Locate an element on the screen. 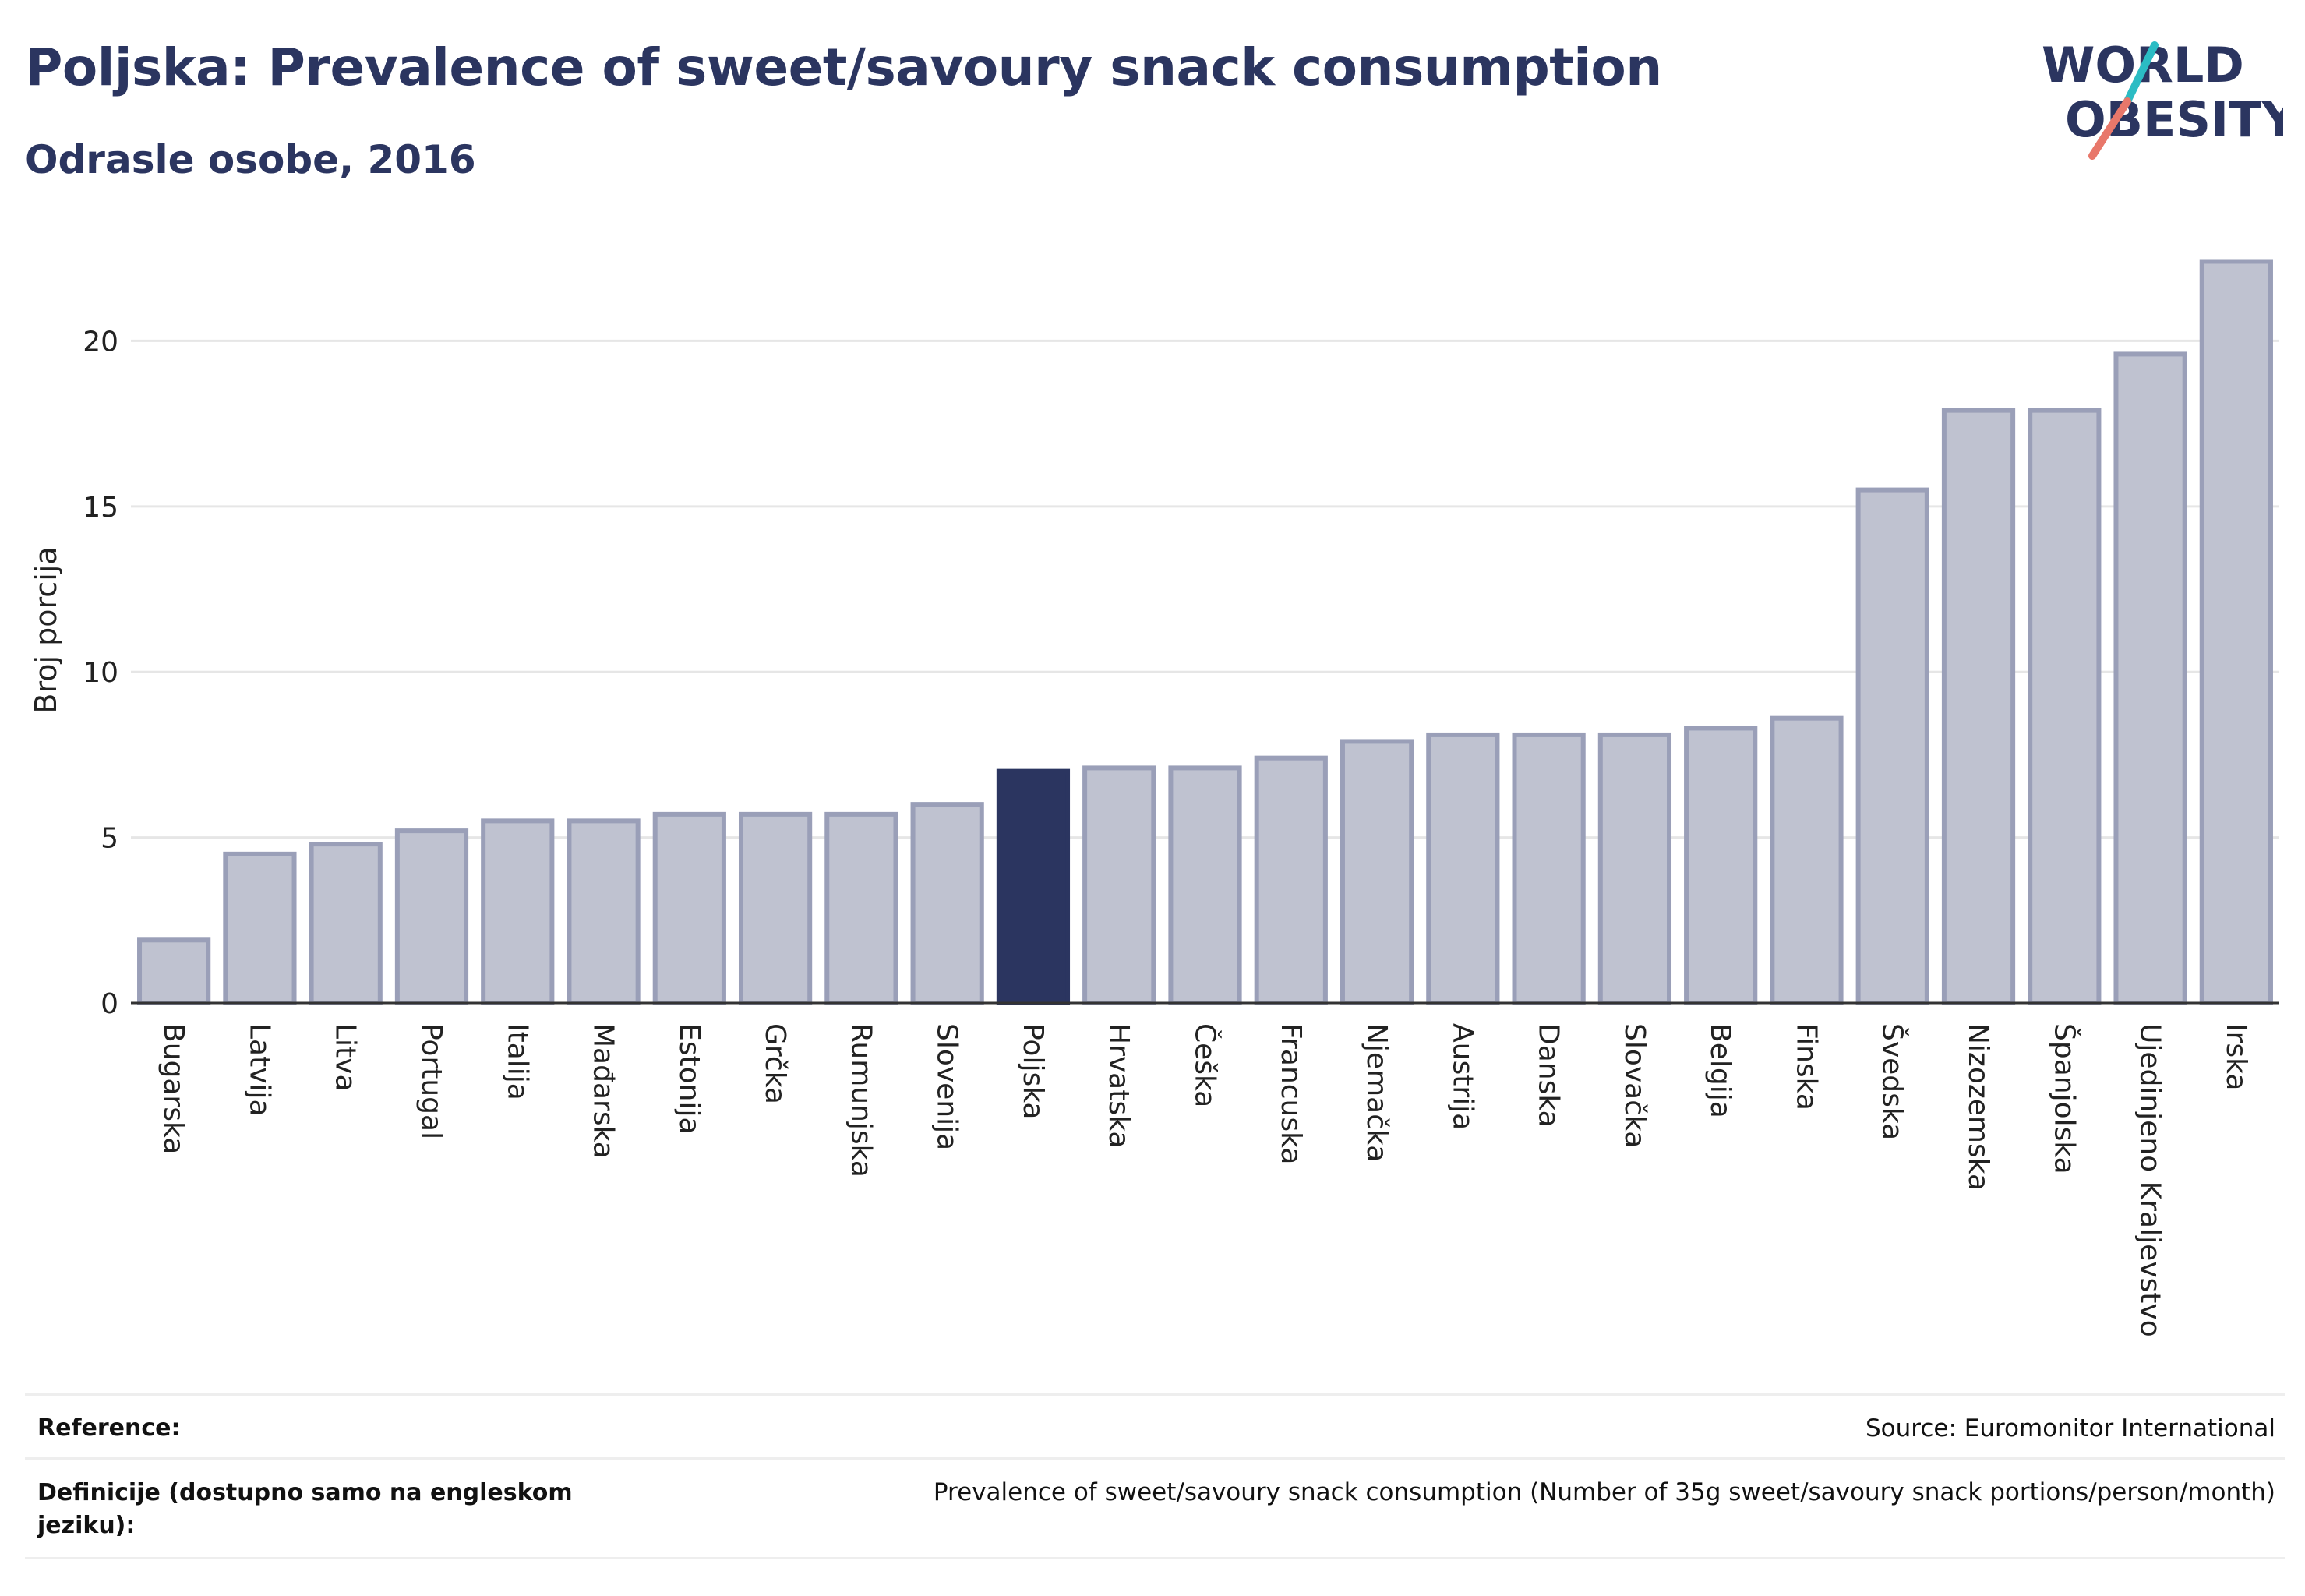 The width and height of the screenshot is (2305, 1596). x-tick-label: Bugarska is located at coordinates (173, 1088).